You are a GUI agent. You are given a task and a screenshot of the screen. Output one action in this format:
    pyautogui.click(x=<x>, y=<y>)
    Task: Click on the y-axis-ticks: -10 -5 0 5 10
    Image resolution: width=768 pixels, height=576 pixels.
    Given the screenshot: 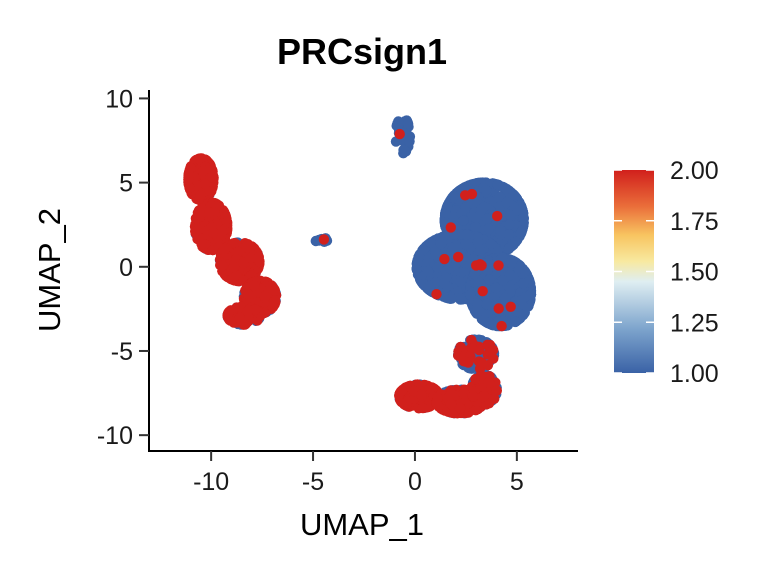 What is the action you would take?
    pyautogui.click(x=123, y=267)
    